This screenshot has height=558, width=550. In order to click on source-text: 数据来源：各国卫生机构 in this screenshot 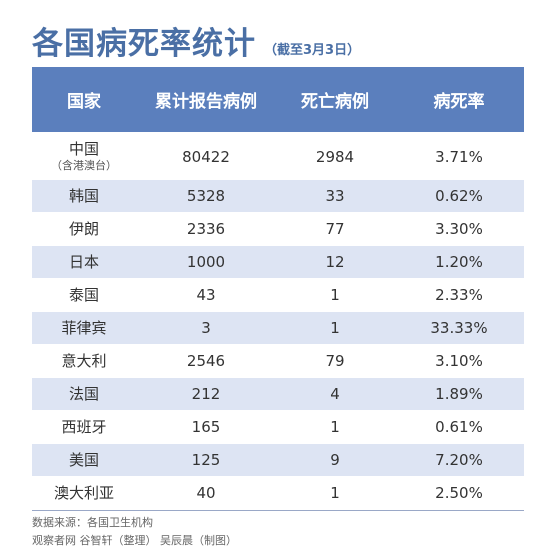, I will do `click(92, 522)`.